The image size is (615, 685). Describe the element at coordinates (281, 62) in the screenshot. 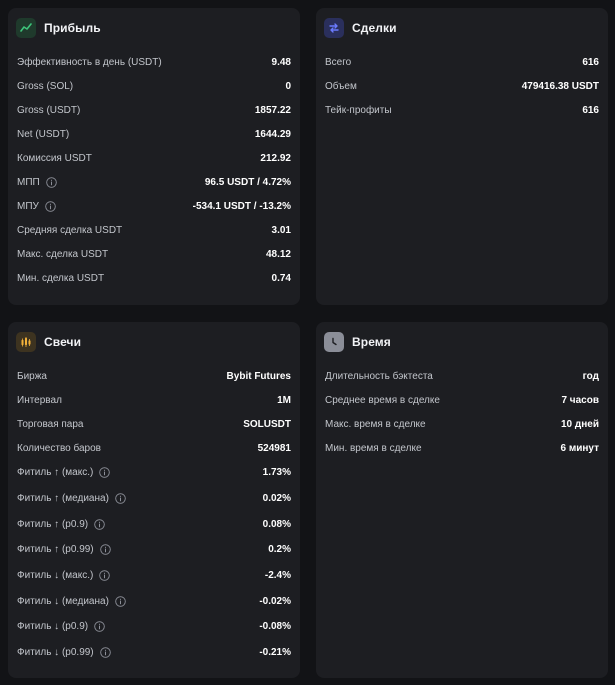

I see `stat-value: 9.48` at that location.